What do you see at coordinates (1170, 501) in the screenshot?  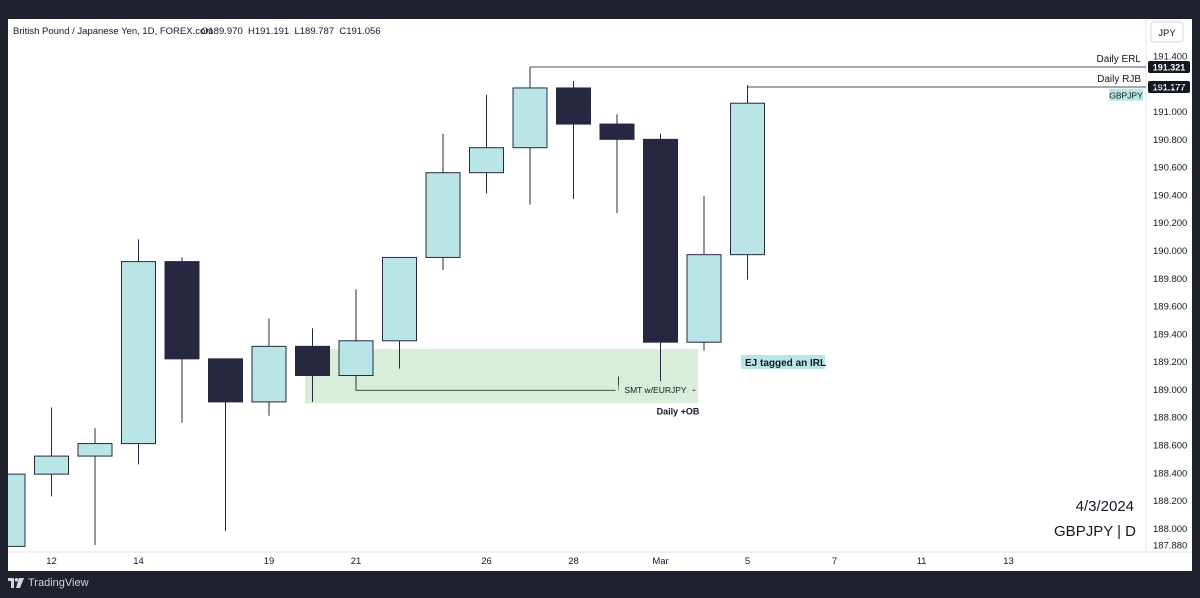 I see `price-tick-label: 188.200` at bounding box center [1170, 501].